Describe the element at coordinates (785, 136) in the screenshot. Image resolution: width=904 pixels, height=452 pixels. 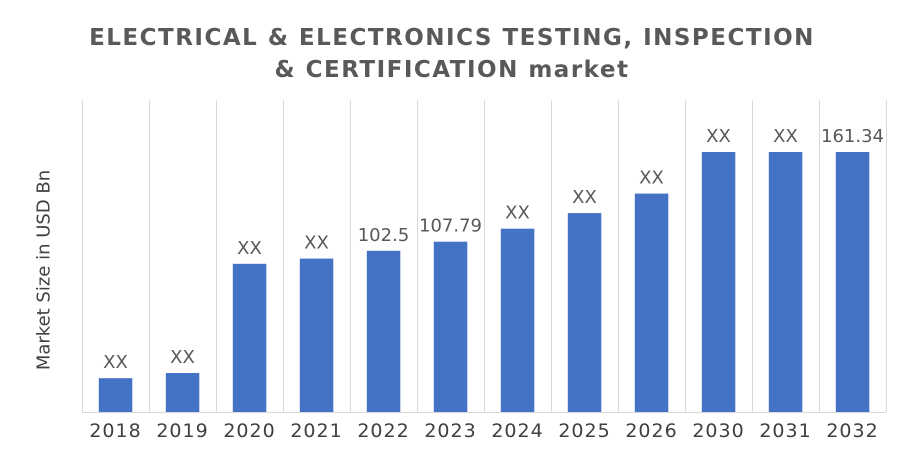
I see `data-label-2031: XX` at that location.